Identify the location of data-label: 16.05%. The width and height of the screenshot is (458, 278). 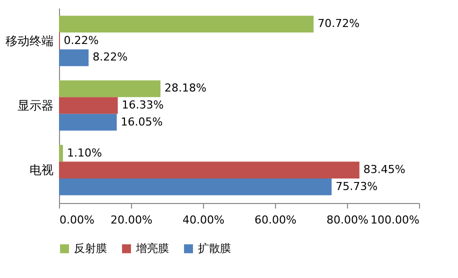
(141, 121).